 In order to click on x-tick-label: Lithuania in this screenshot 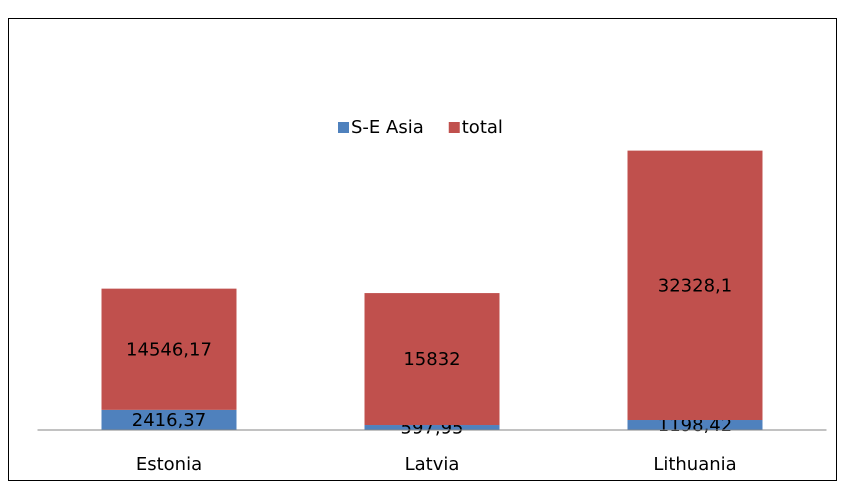, I will do `click(694, 464)`.